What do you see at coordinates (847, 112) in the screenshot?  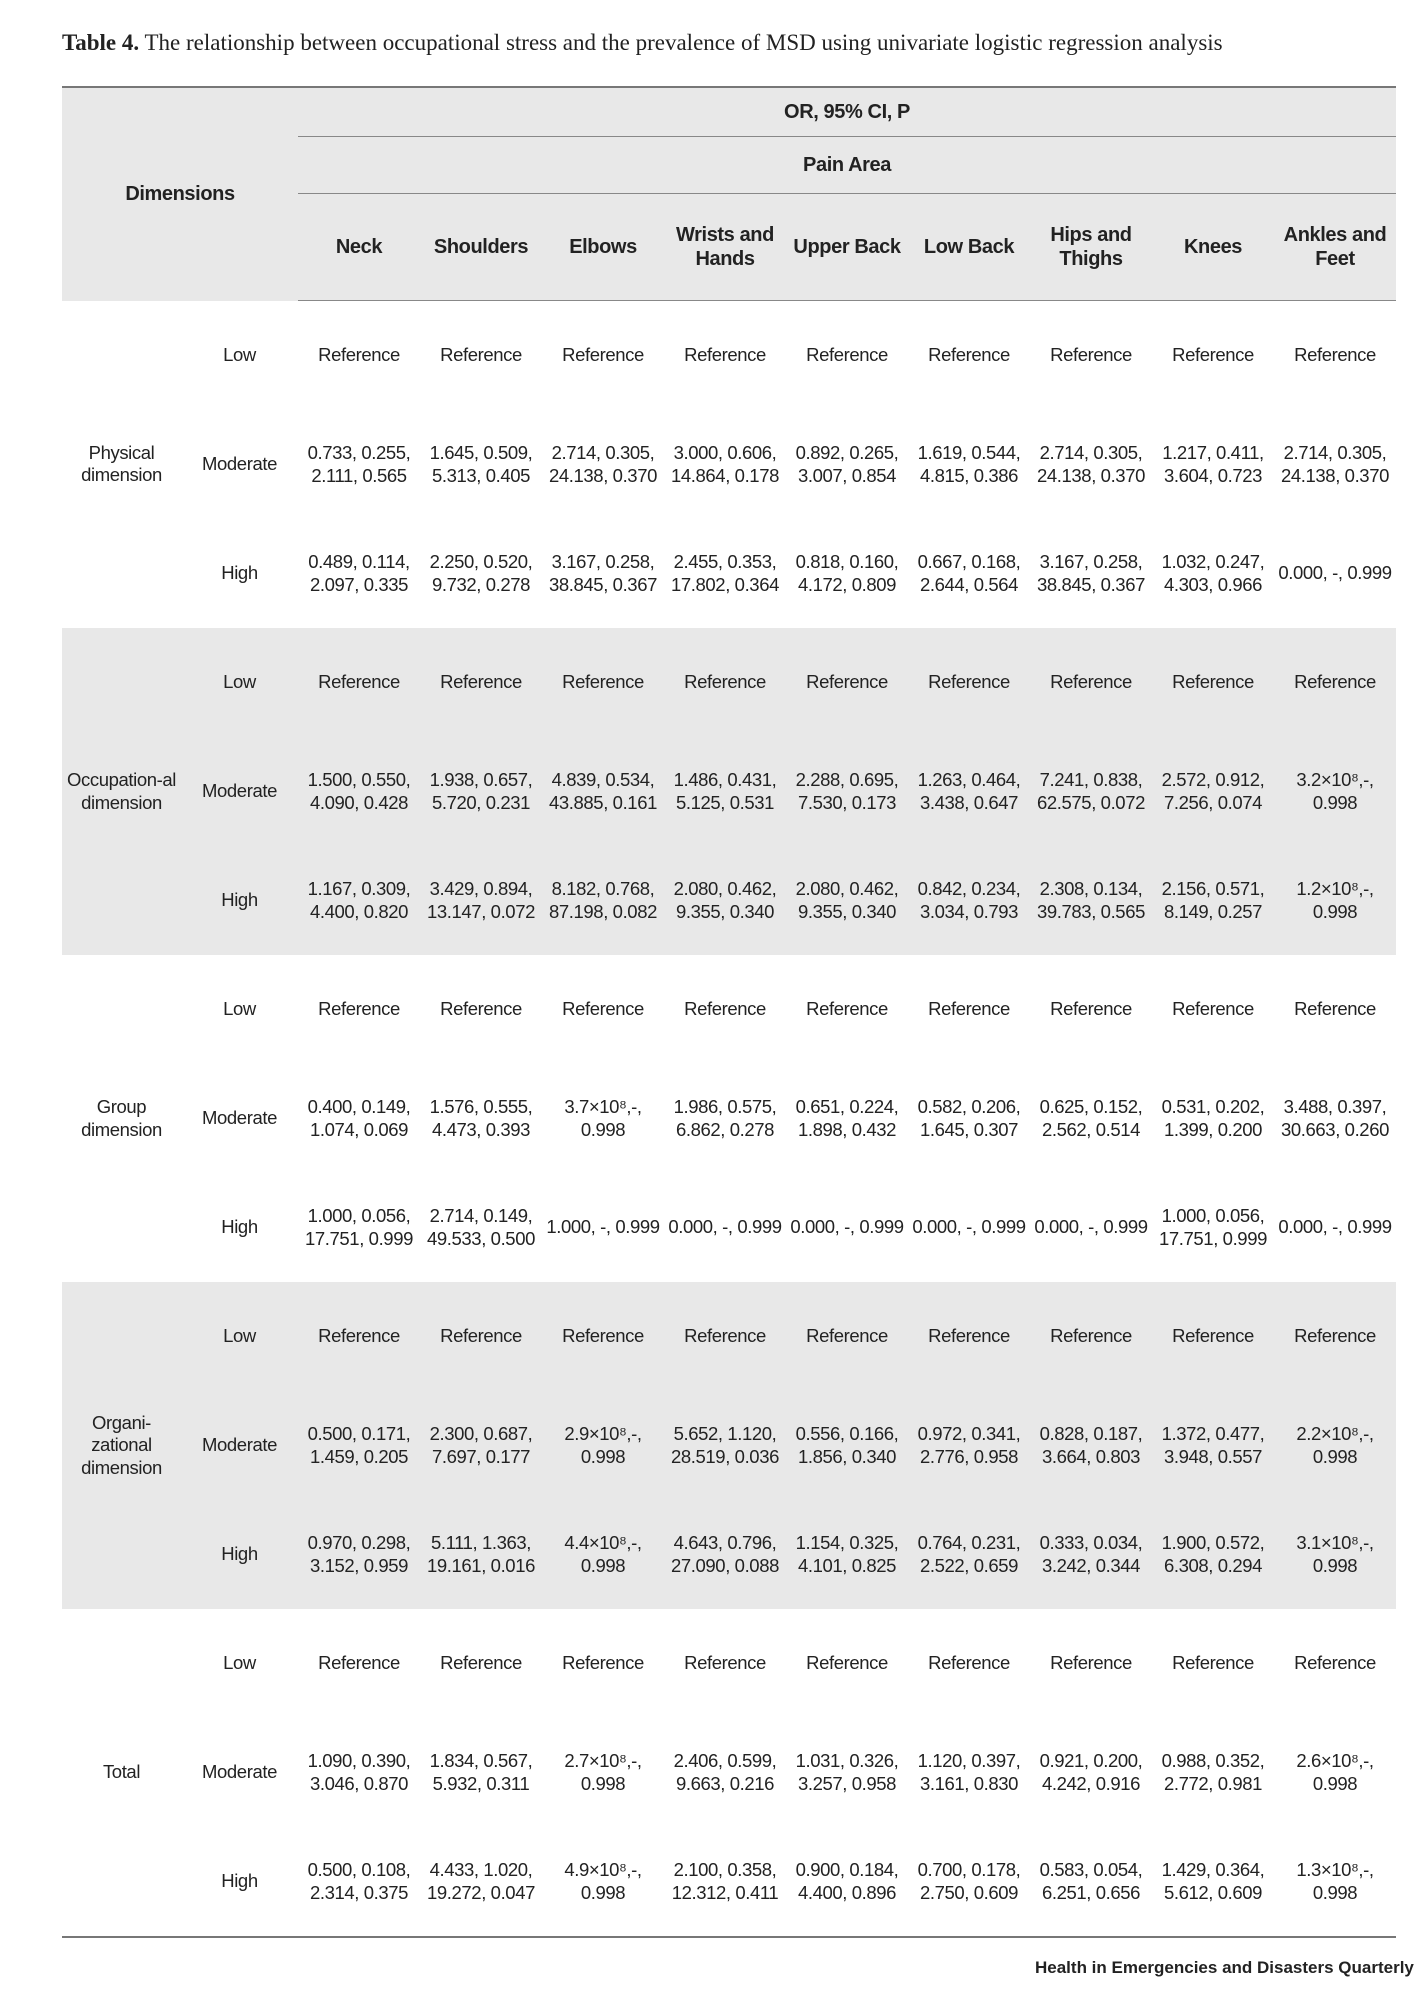 I see `group-header: OR, 95% CI, P` at bounding box center [847, 112].